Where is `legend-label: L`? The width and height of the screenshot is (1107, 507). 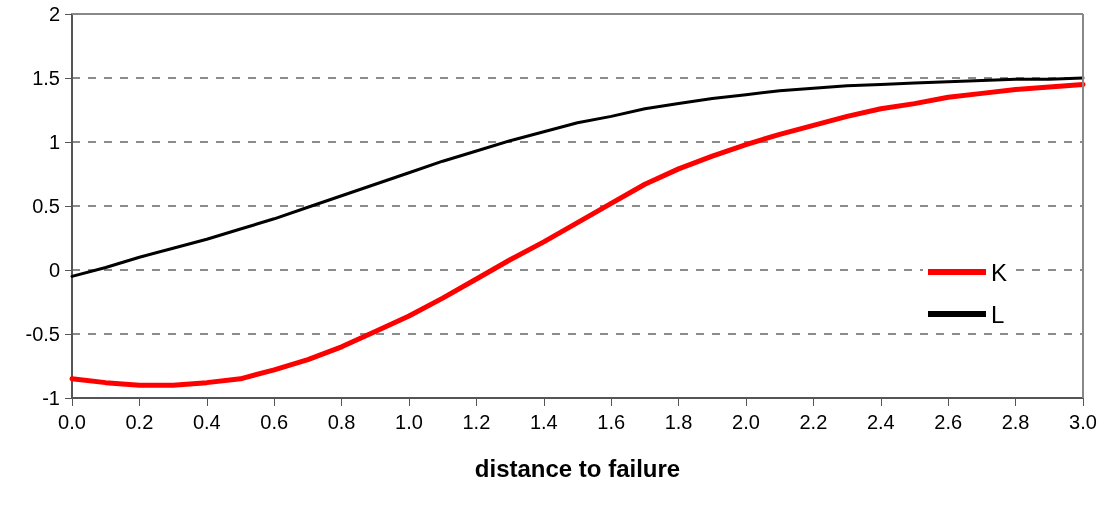
legend-label: L is located at coordinates (997, 314).